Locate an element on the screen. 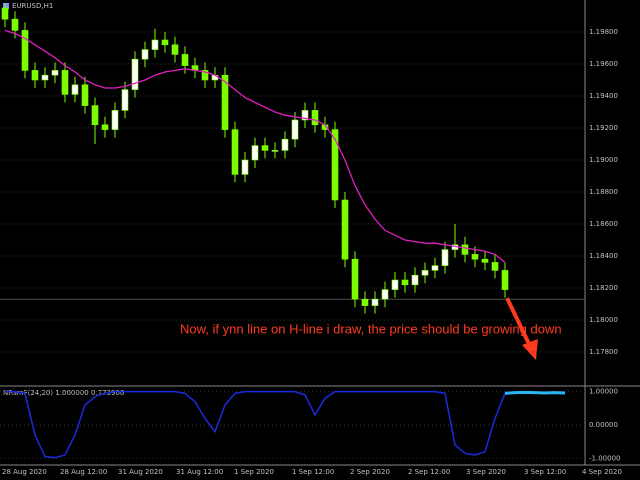  y-tick-label: 1.18800 is located at coordinates (603, 192).